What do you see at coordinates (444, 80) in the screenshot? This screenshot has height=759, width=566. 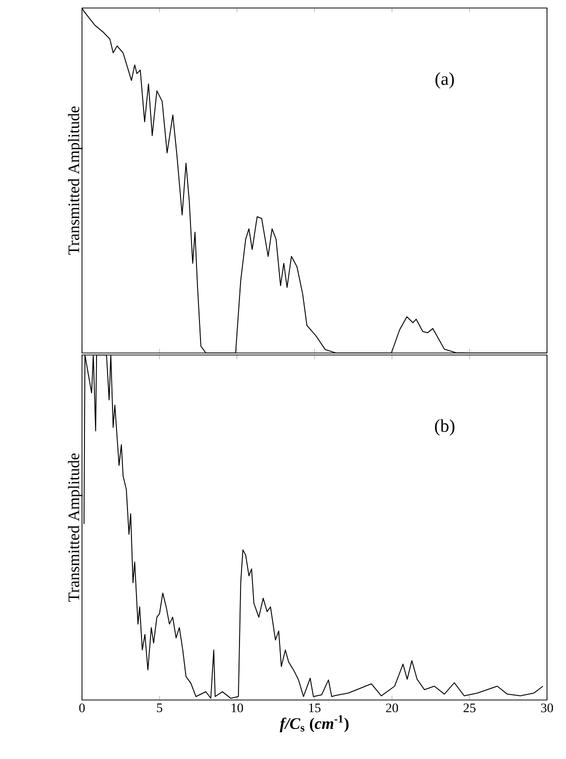 I see `annotation: (a)` at bounding box center [444, 80].